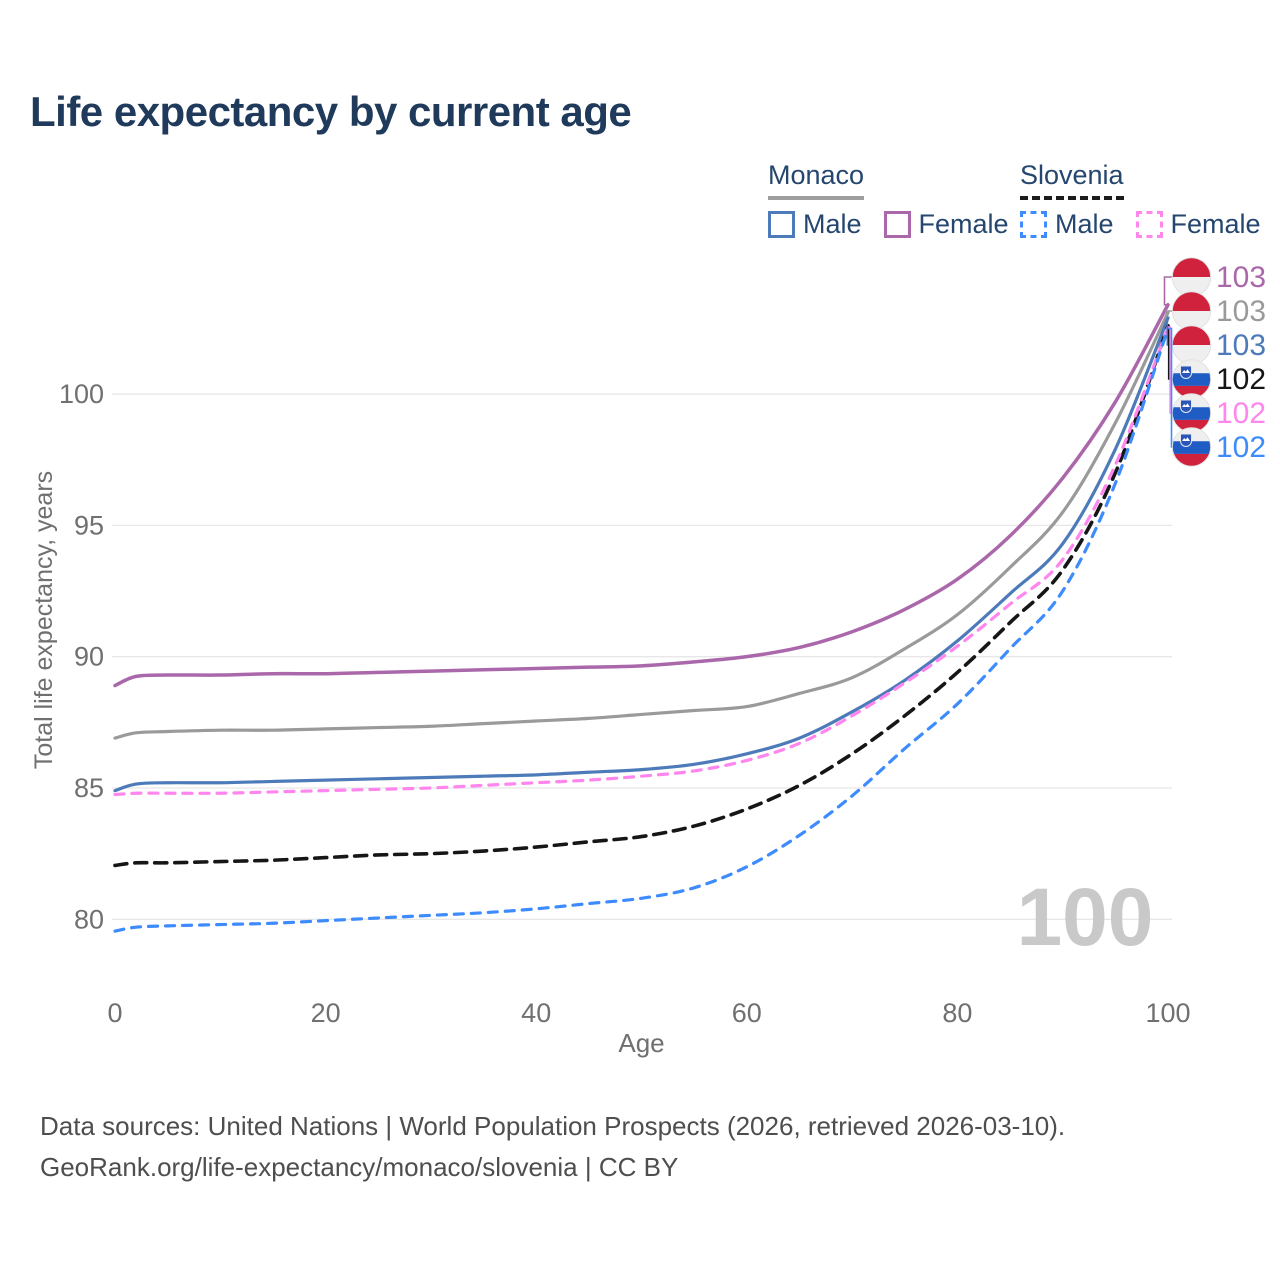  Describe the element at coordinates (1168, 291) in the screenshot. I see `end-label-connector-monaco-female` at that location.